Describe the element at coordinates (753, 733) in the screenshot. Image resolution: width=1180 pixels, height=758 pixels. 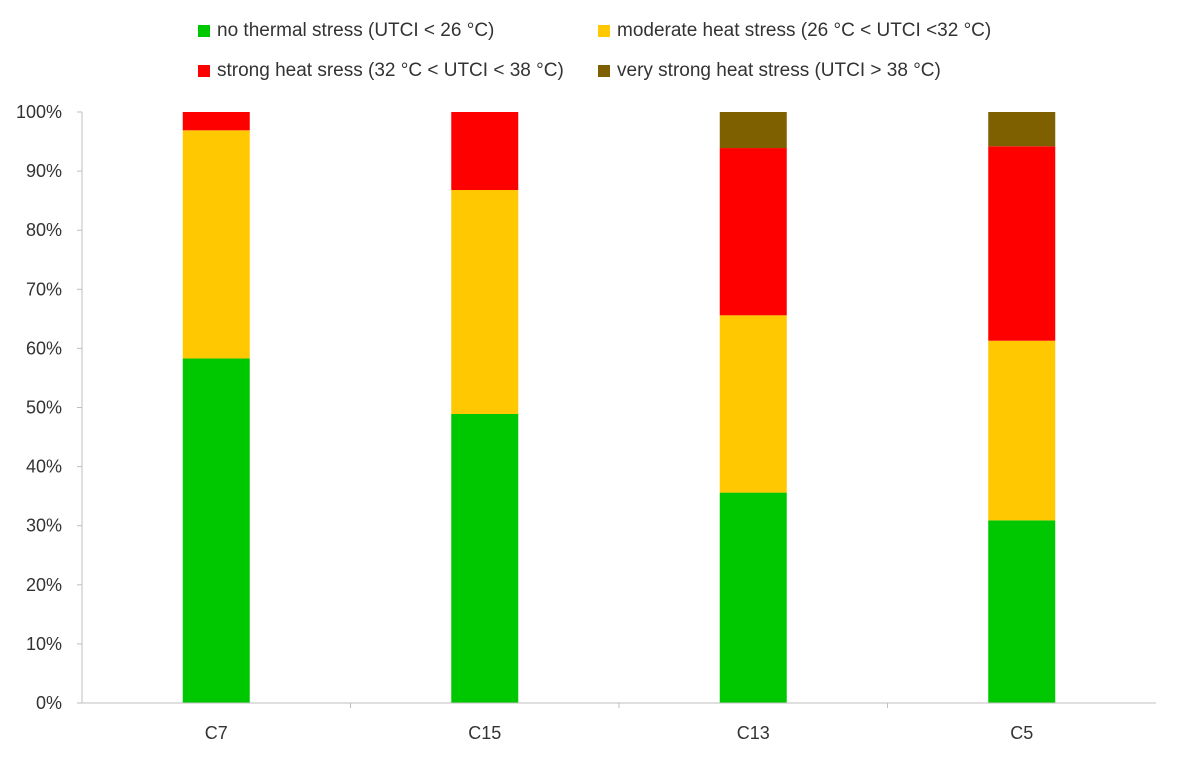
I see `x-tick-label: C13` at that location.